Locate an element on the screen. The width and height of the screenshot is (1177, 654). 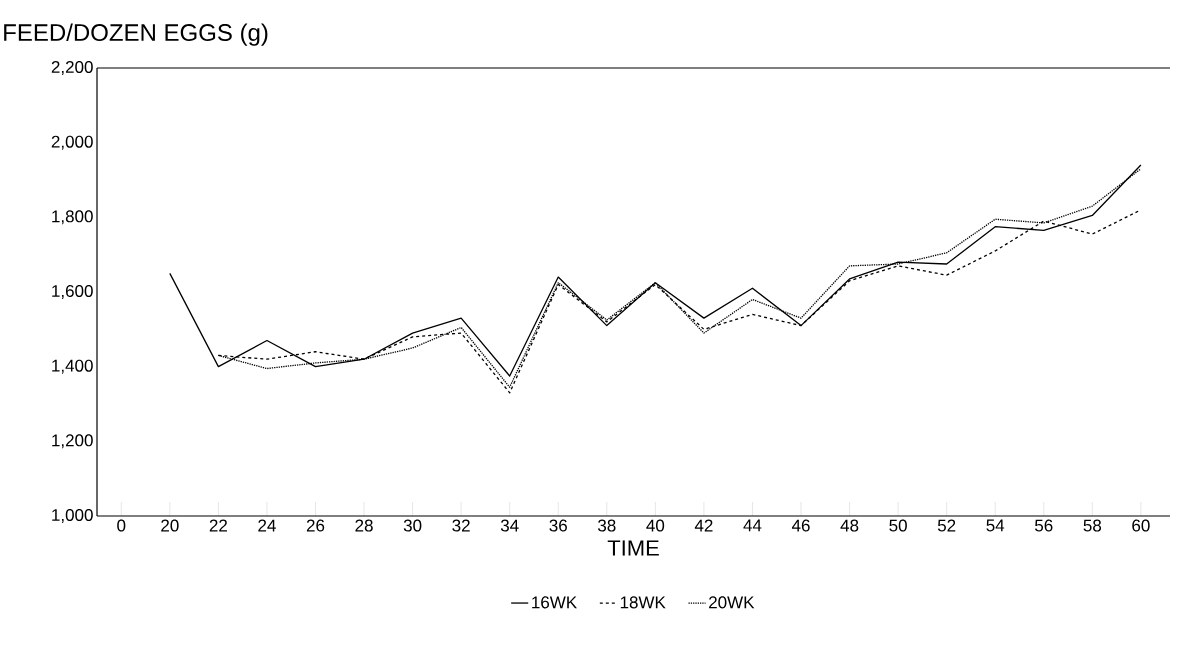
legend-label: 20WK is located at coordinates (732, 602).